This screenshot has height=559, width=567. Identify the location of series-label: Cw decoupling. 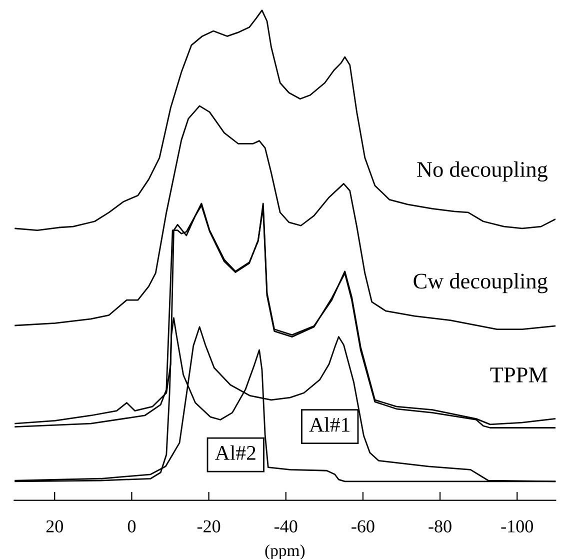
(481, 283).